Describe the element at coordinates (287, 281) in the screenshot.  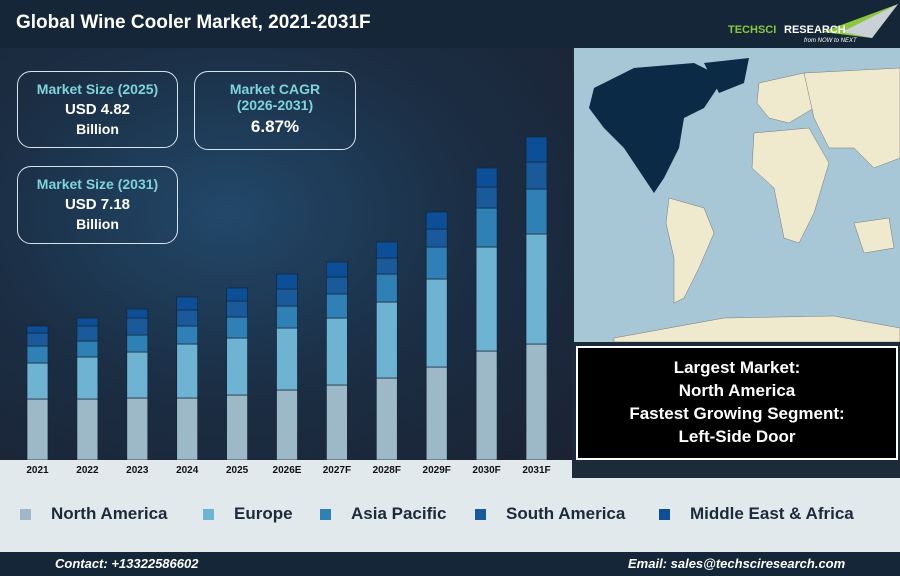
I see `bar-segment-middle-east-africa-2026E` at that location.